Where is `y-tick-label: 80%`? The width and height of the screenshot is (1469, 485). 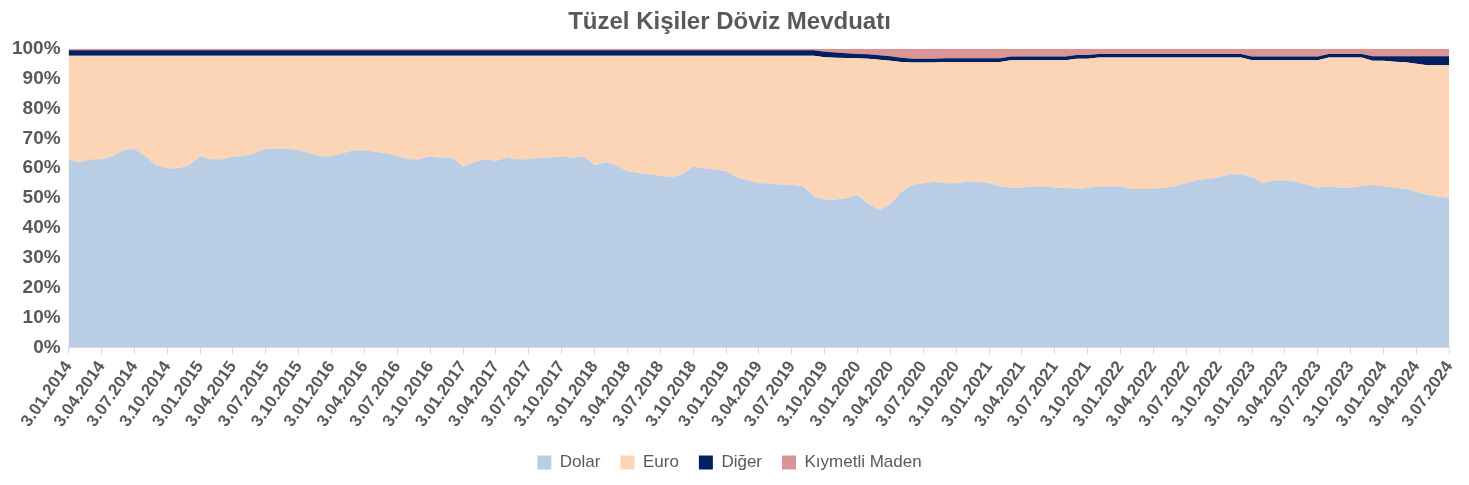 y-tick-label: 80% is located at coordinates (41, 107).